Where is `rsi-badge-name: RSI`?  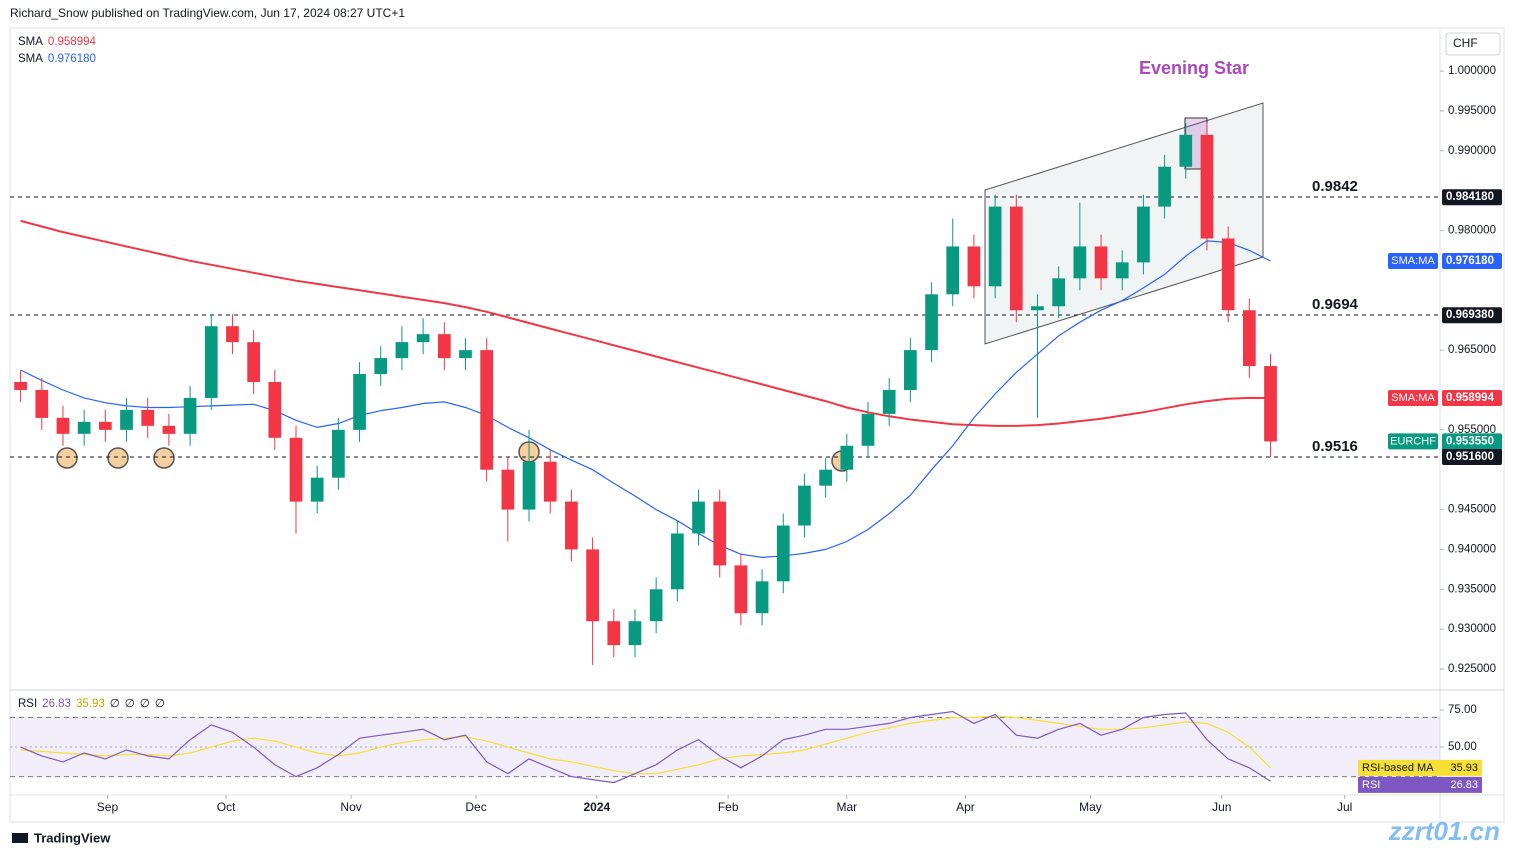
rsi-badge-name: RSI is located at coordinates (1371, 785).